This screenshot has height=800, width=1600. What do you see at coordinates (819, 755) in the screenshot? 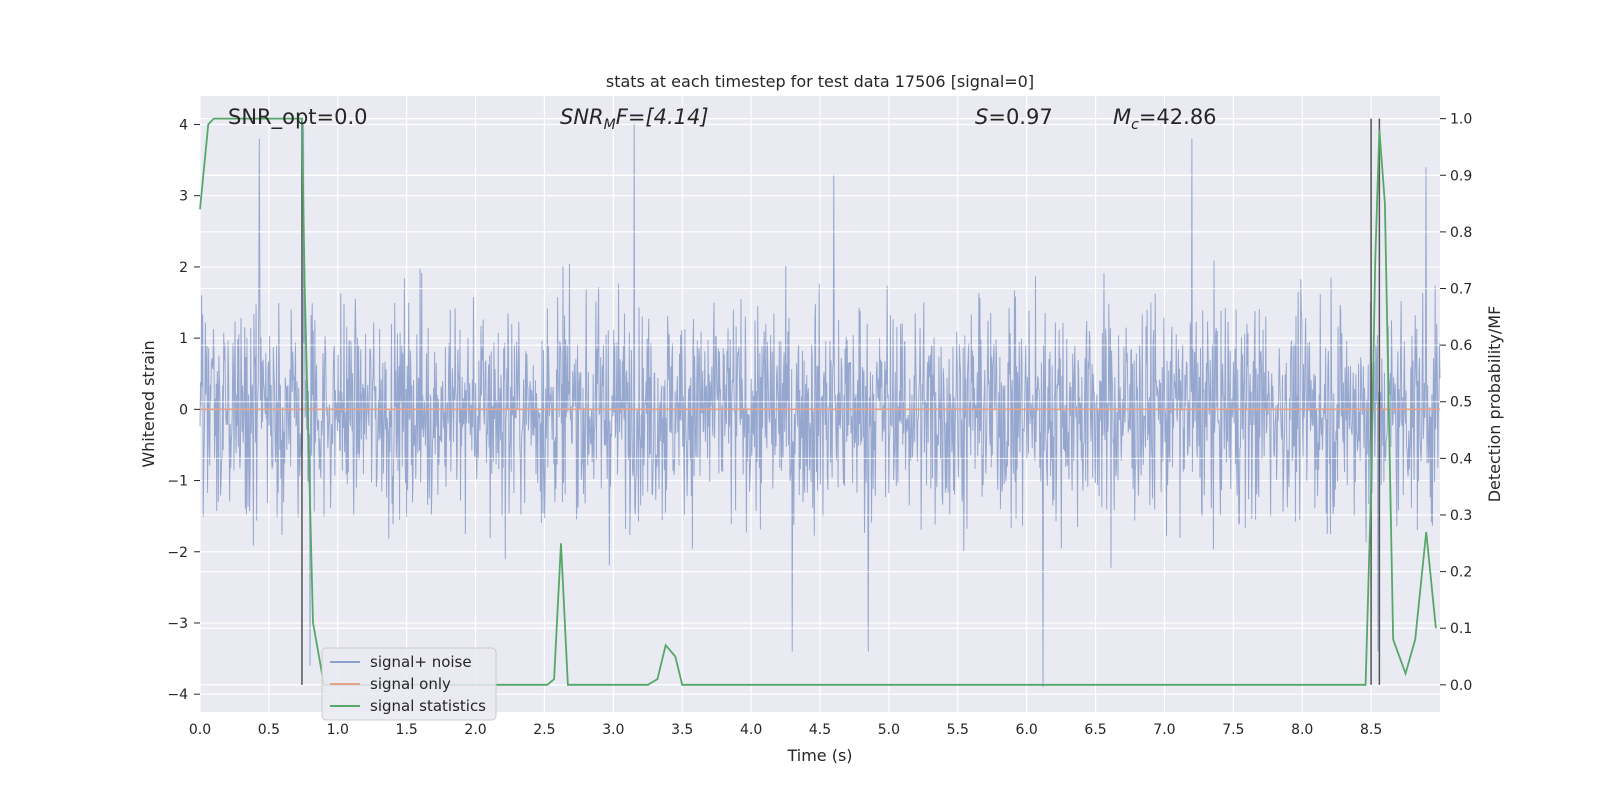
I see `x-axis-label: Time (s)` at bounding box center [819, 755].